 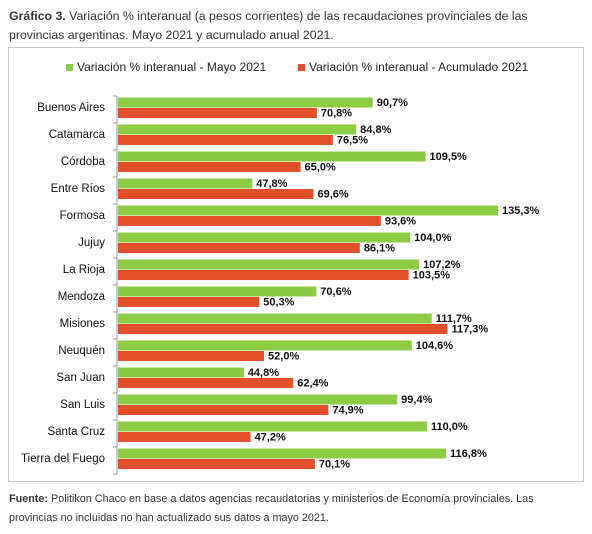 What do you see at coordinates (78, 189) in the screenshot?
I see `category-label: Entre Ríos` at bounding box center [78, 189].